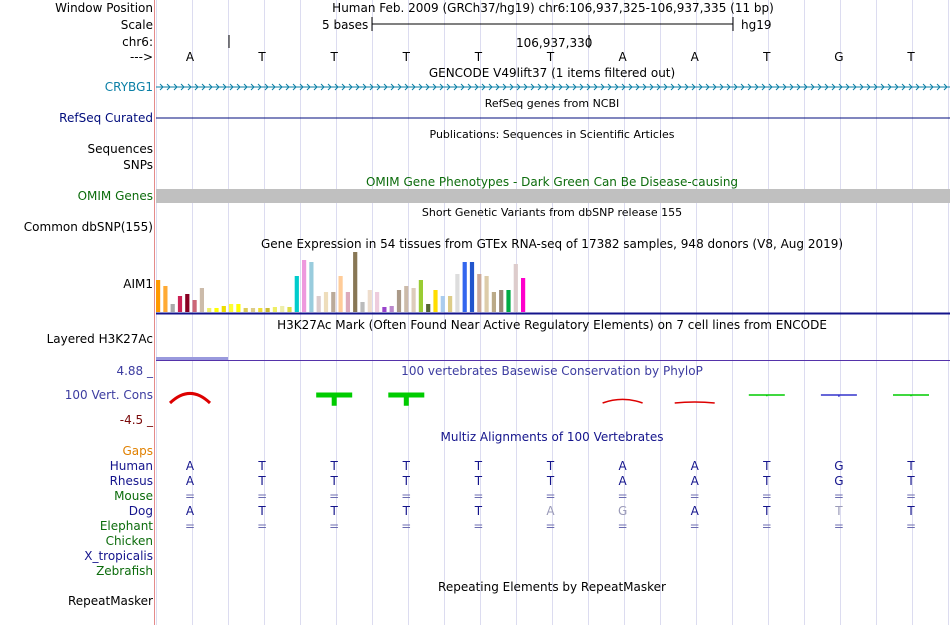 The image size is (950, 625). Describe the element at coordinates (622, 511) in the screenshot. I see `alignment-base-dog: G` at that location.